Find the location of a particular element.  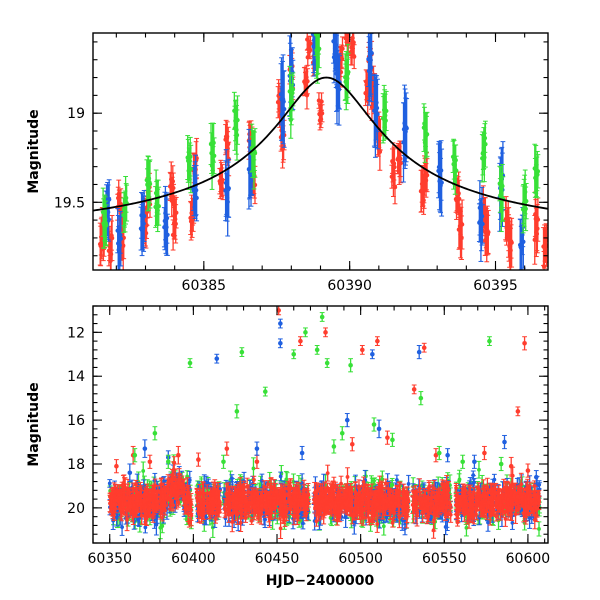

x-tick-label: 60600 is located at coordinates (528, 559).